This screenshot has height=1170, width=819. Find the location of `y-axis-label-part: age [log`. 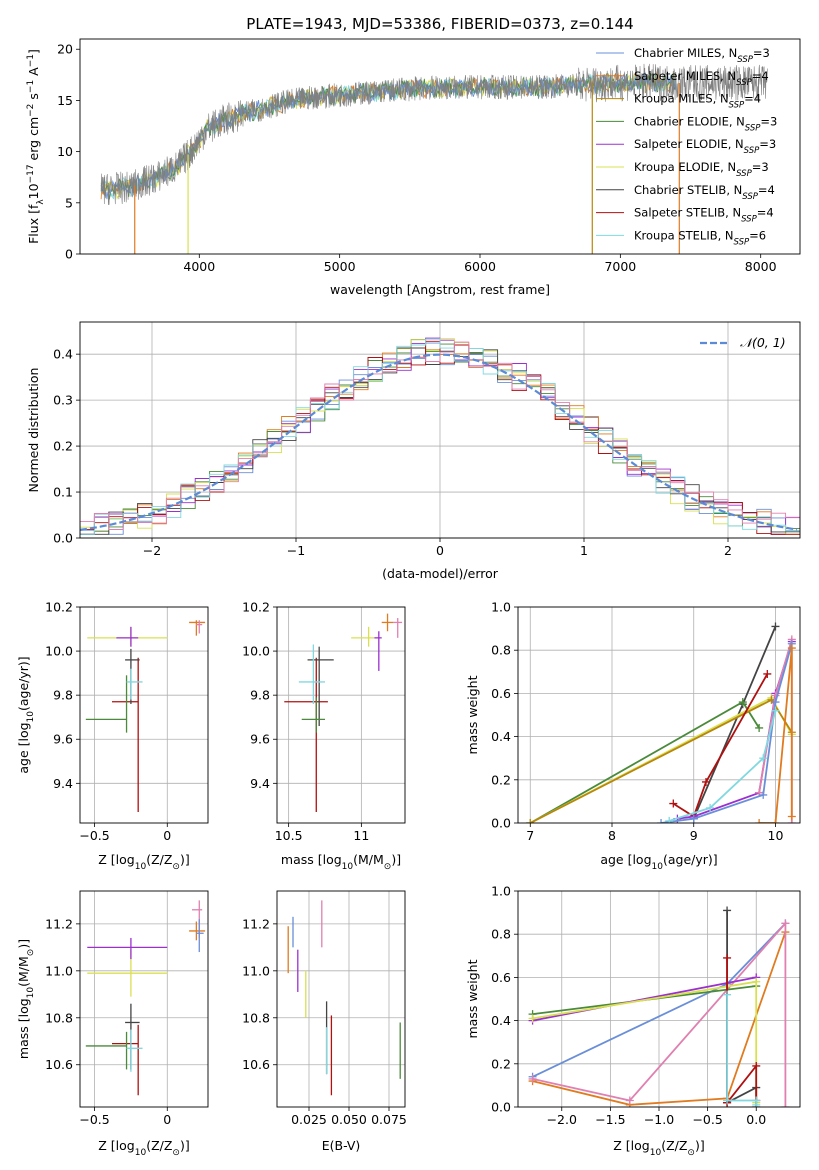

y-axis-label-part: age [log is located at coordinates (23, 747).